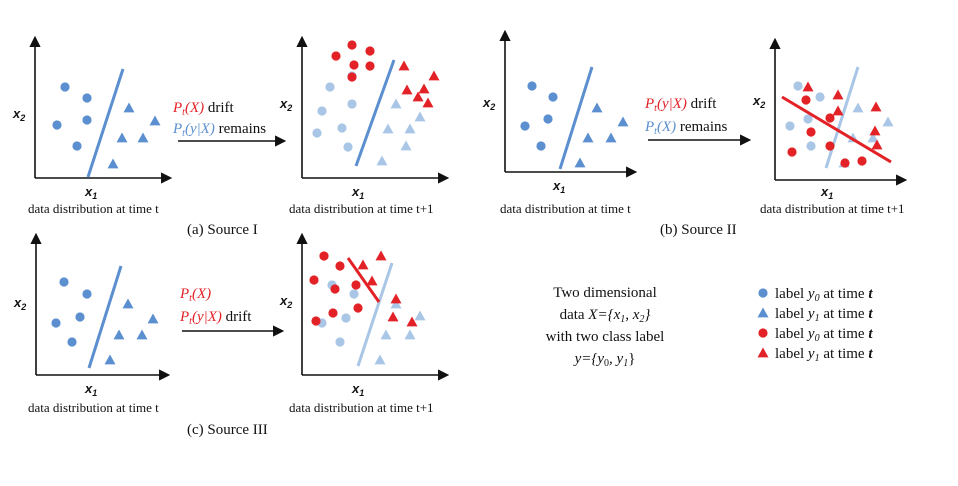  Describe the element at coordinates (605, 316) in the screenshot. I see `description-line-2: data X={x1, x2}` at that location.